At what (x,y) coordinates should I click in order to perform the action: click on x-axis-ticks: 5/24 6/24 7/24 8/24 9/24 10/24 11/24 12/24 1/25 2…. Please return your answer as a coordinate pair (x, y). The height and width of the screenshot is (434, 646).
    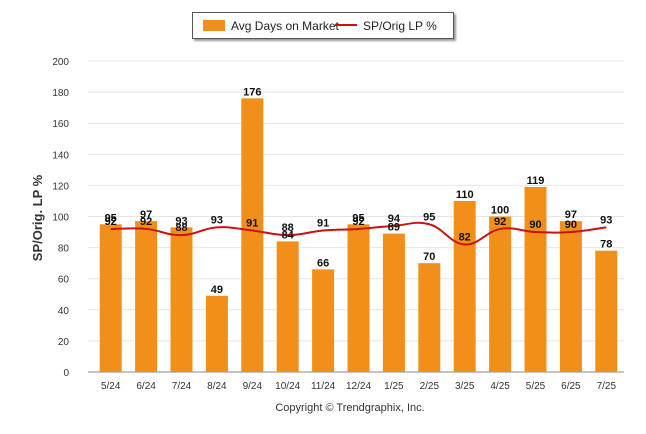
    Looking at the image, I should click on (359, 386).